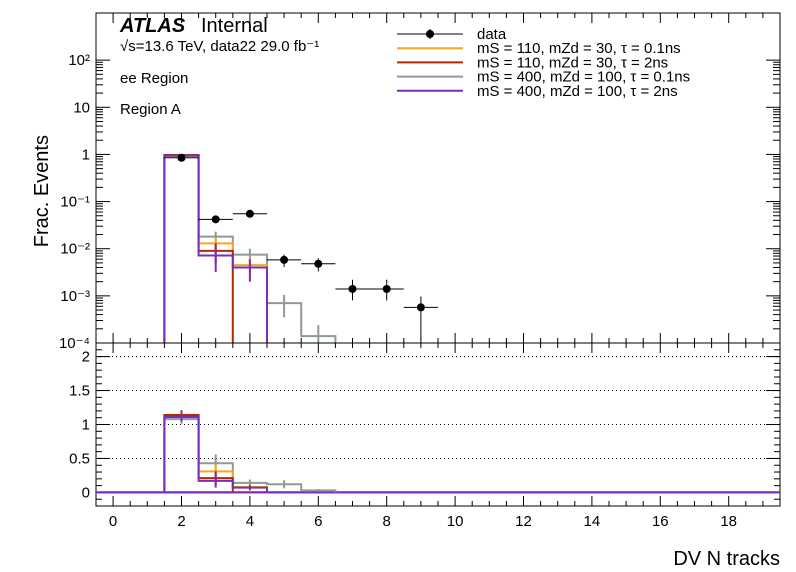  I want to click on x-tick-label: 4, so click(250, 521).